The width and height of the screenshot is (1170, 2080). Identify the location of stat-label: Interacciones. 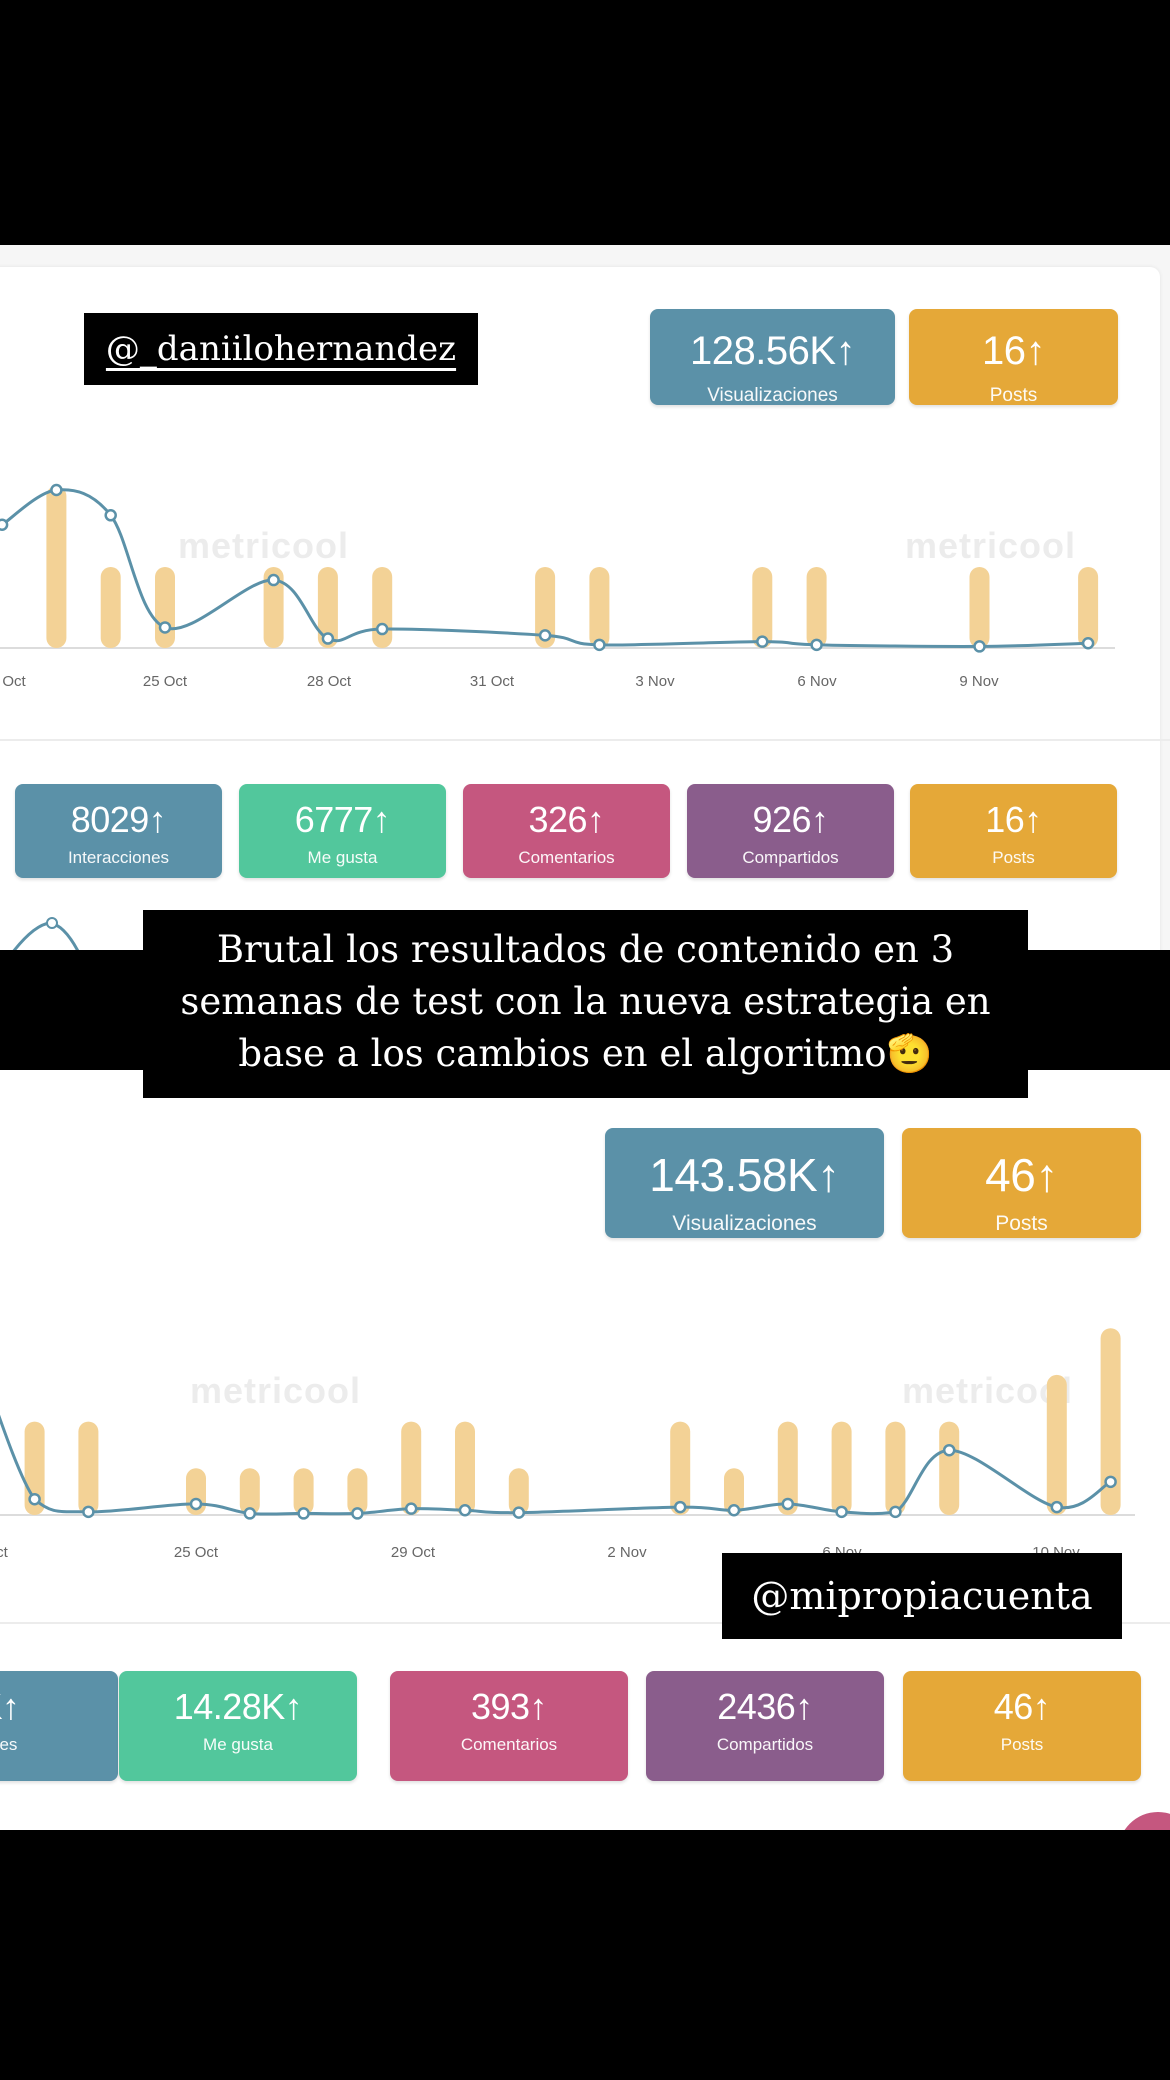
(118, 857).